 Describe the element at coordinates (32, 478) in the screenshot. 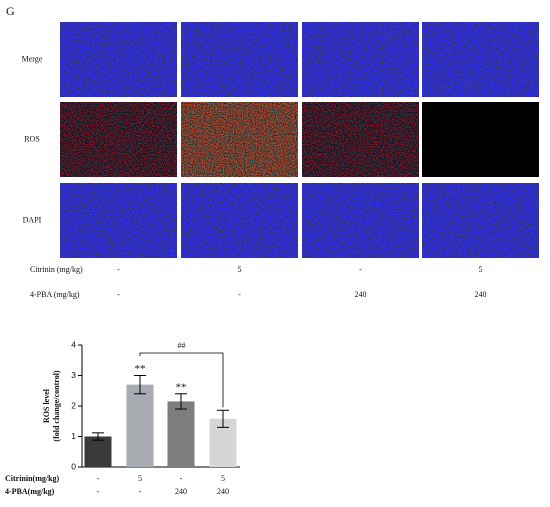

I see `group-label: Citrinin(mg/kg)` at that location.